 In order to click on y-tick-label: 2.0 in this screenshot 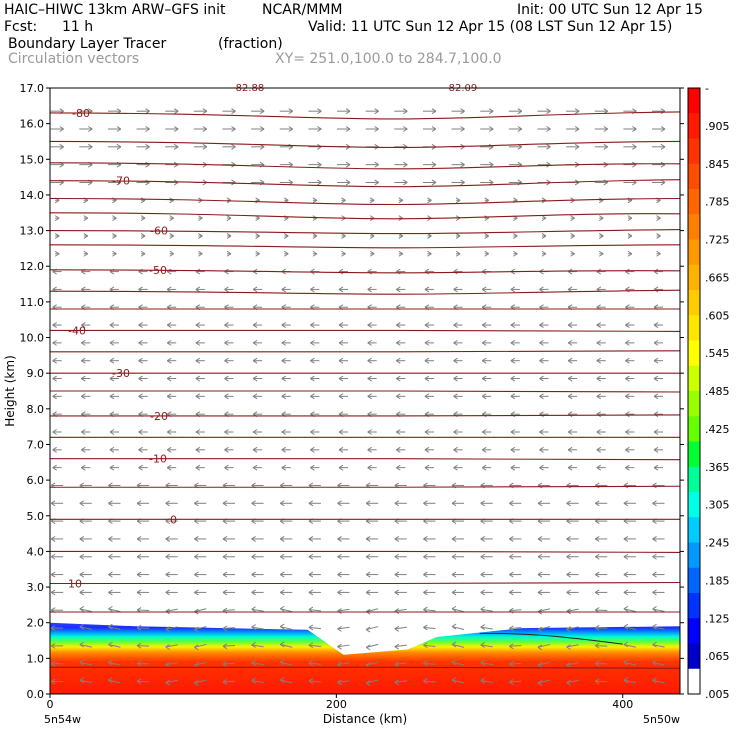, I will do `click(36, 623)`.